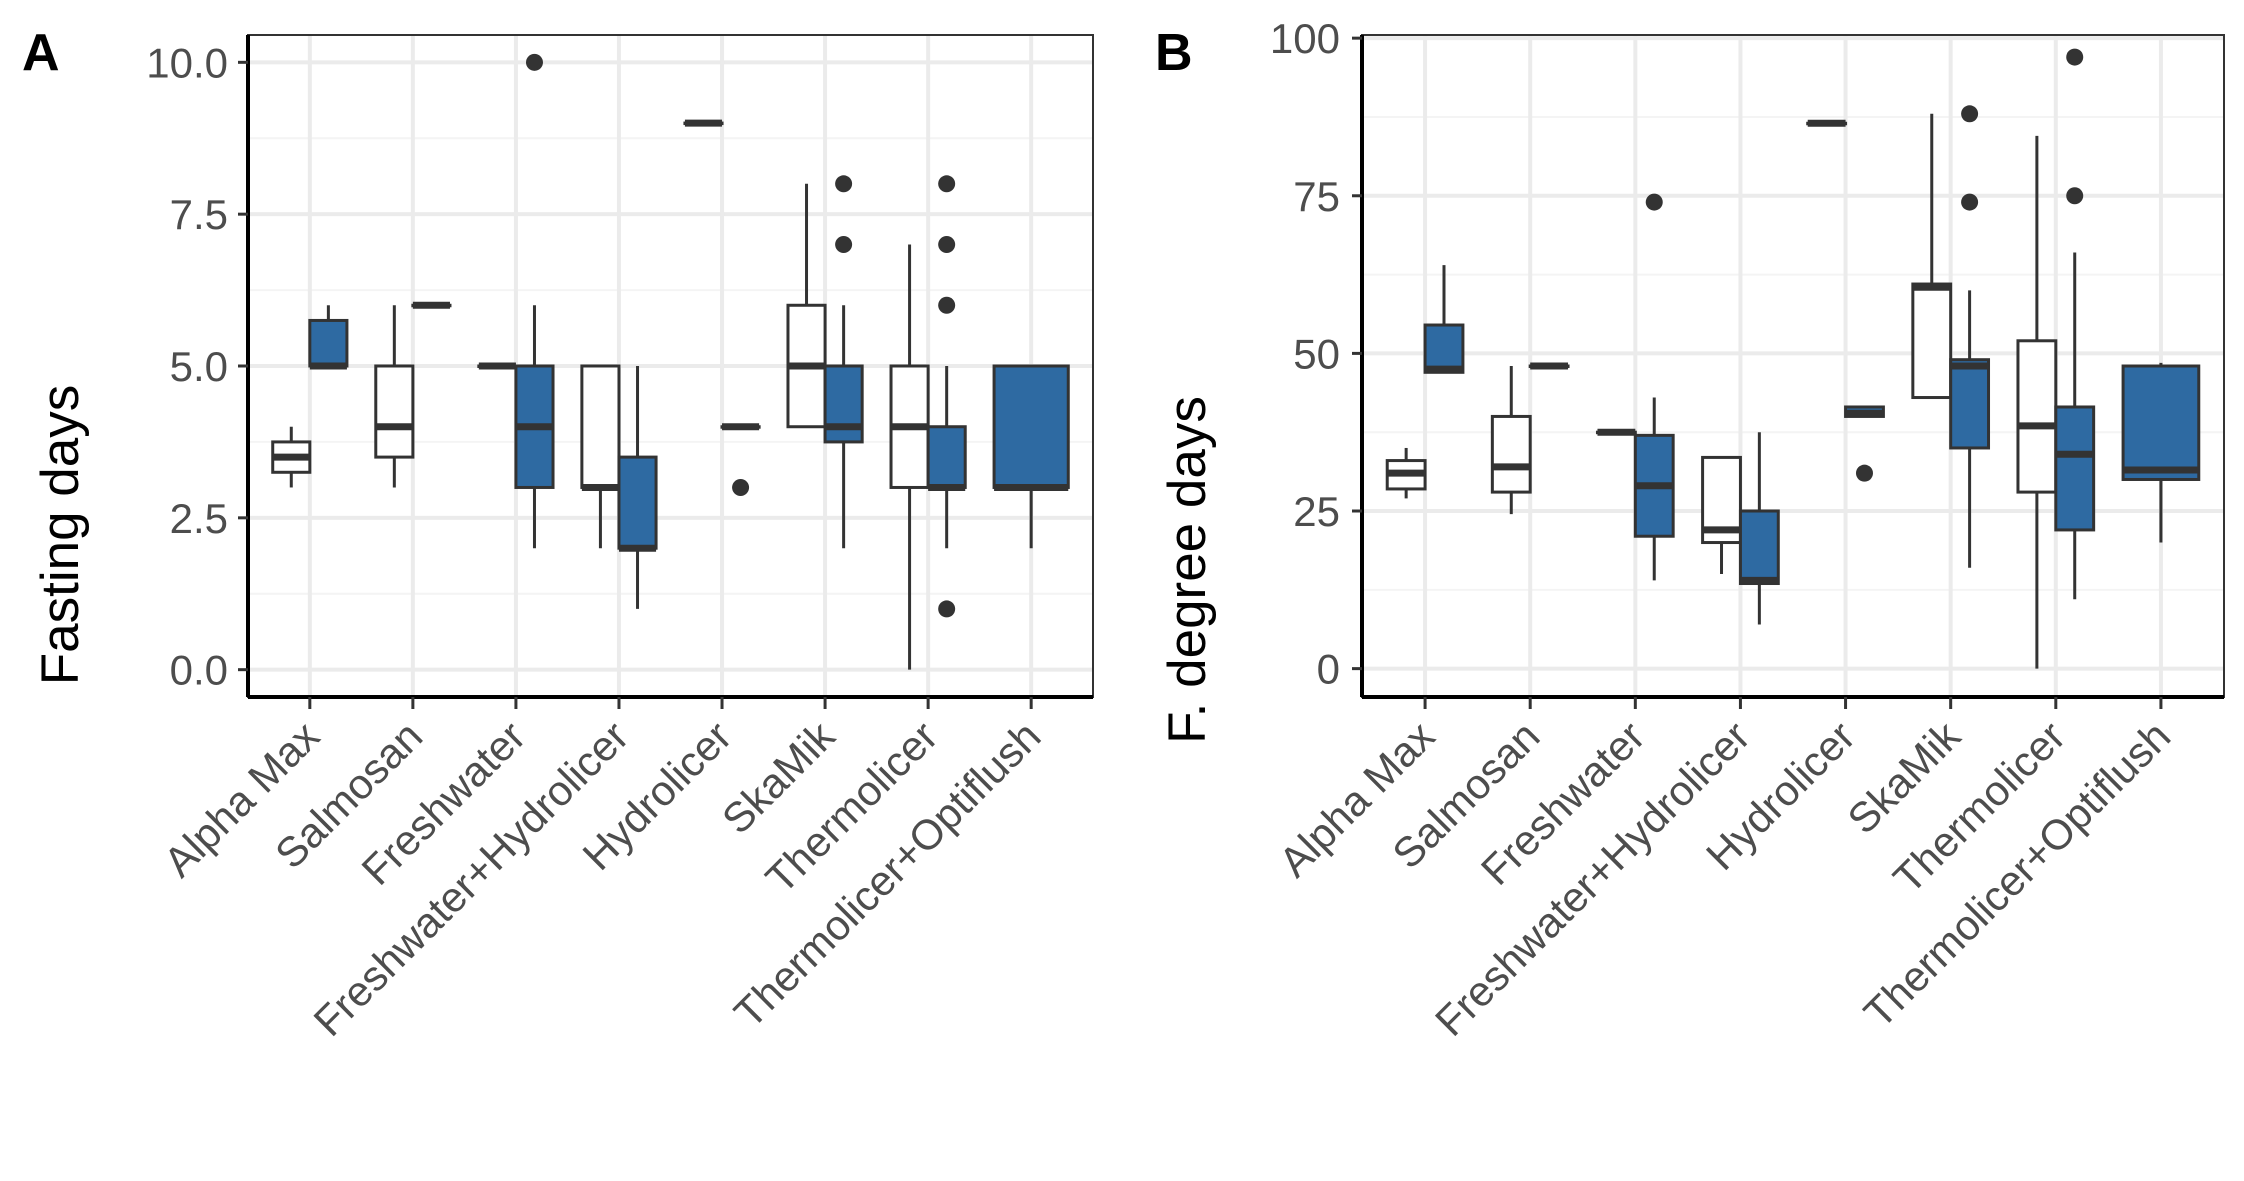  What do you see at coordinates (1444, 319) in the screenshot?
I see `panel-b-box-alpha-max-blue` at bounding box center [1444, 319].